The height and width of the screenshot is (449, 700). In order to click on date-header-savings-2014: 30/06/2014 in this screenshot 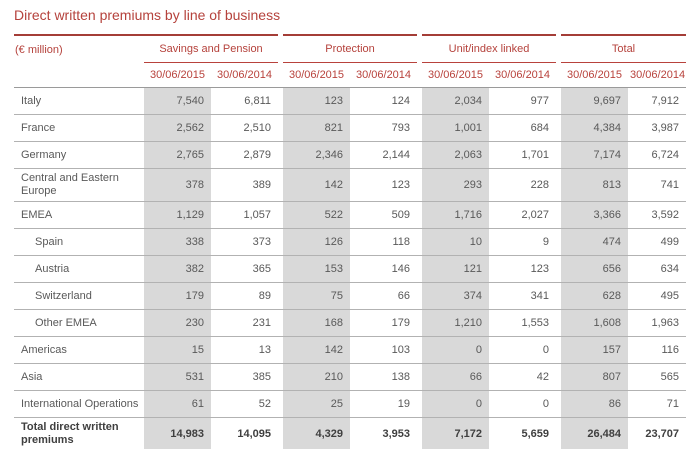, I will do `click(245, 75)`.